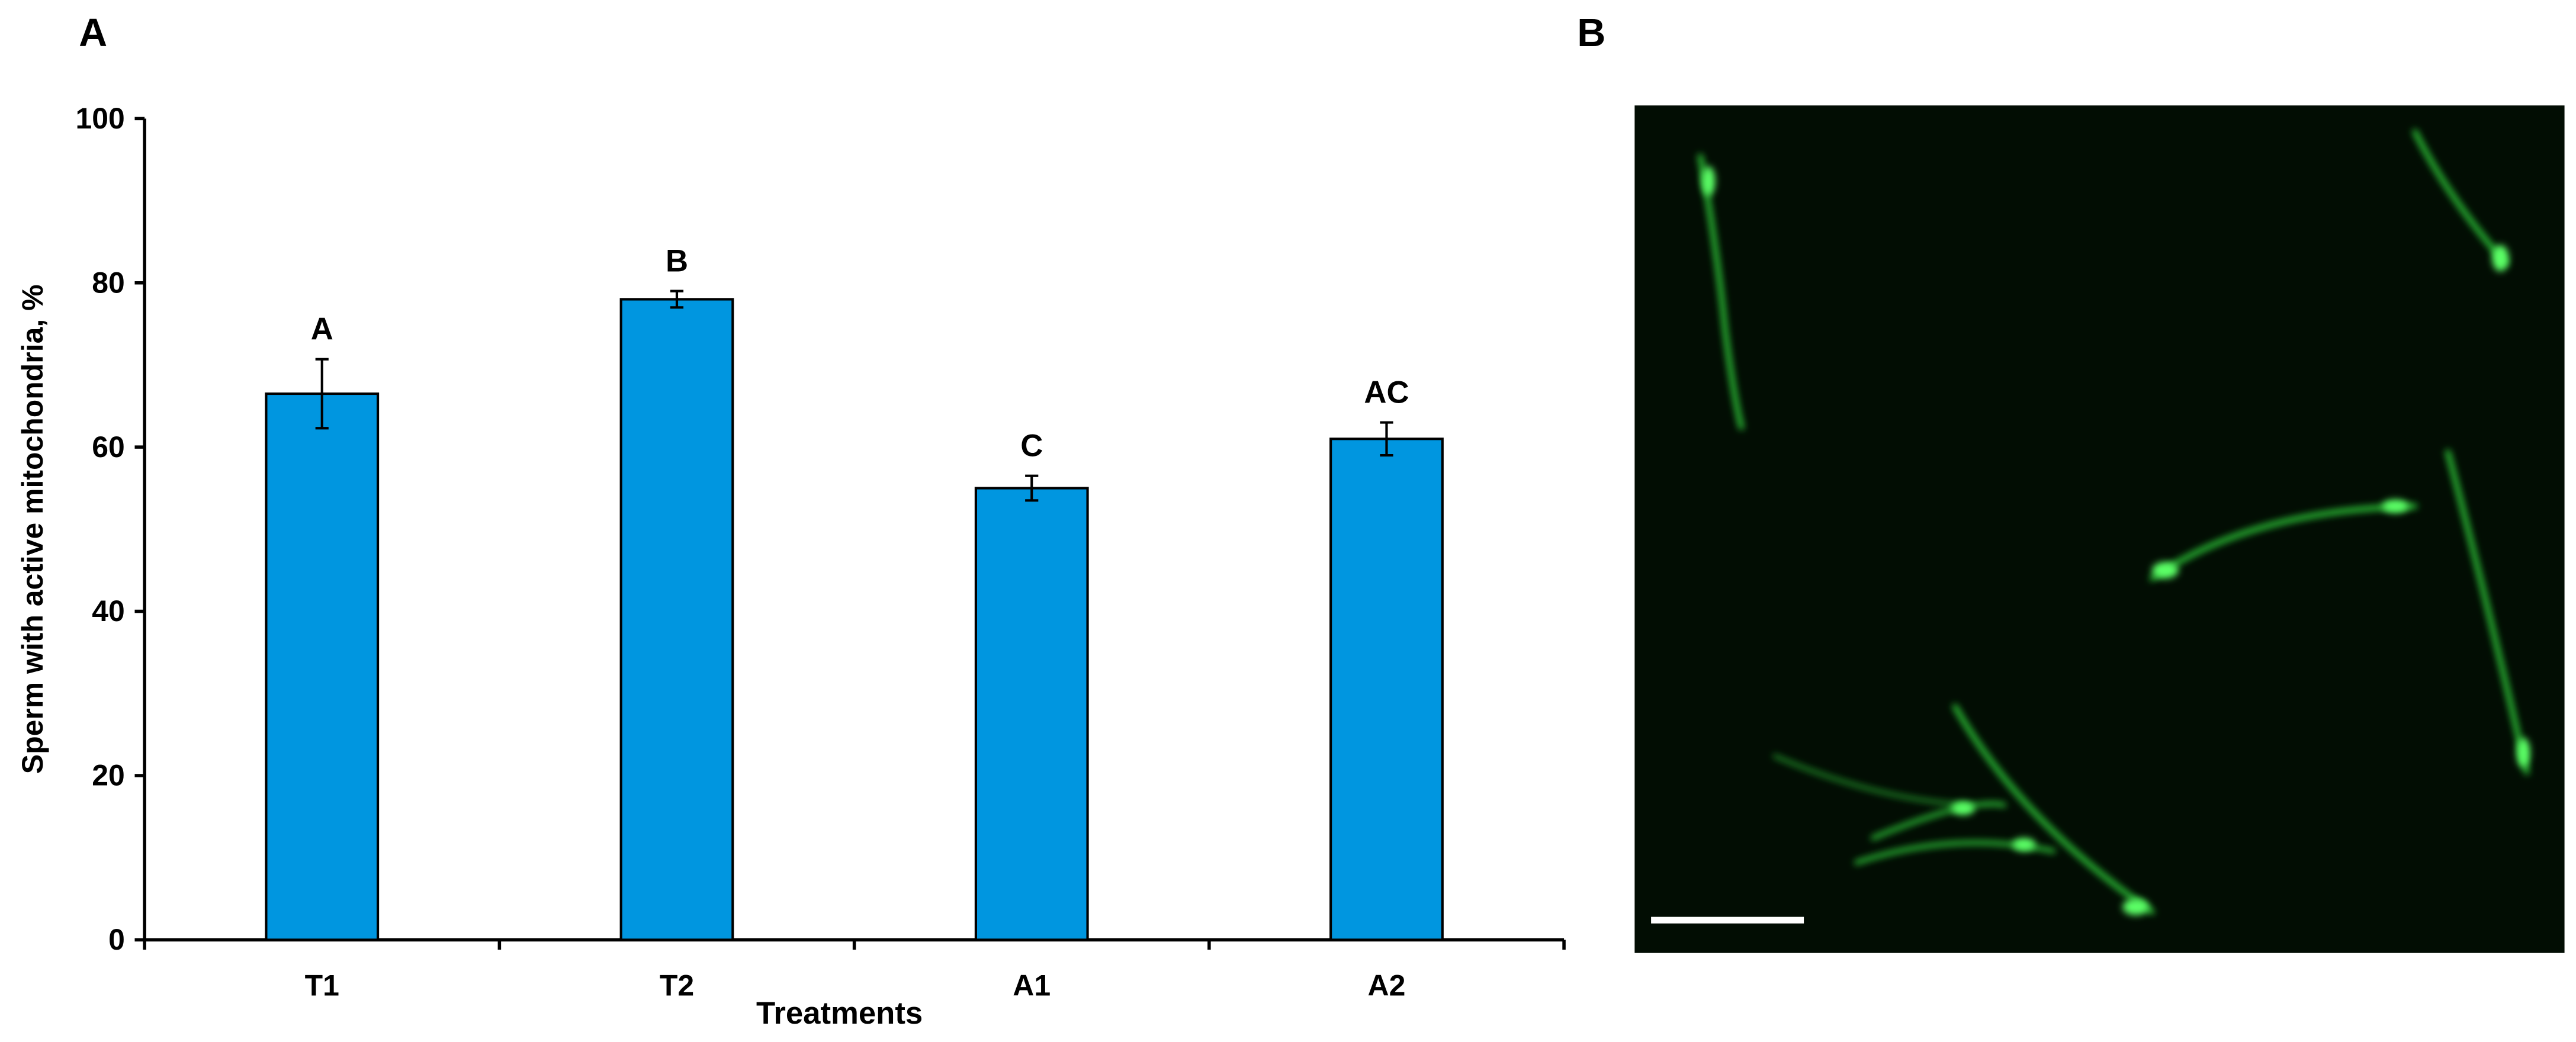 The image size is (2576, 1042). I want to click on y-tick-label: 20, so click(108, 775).